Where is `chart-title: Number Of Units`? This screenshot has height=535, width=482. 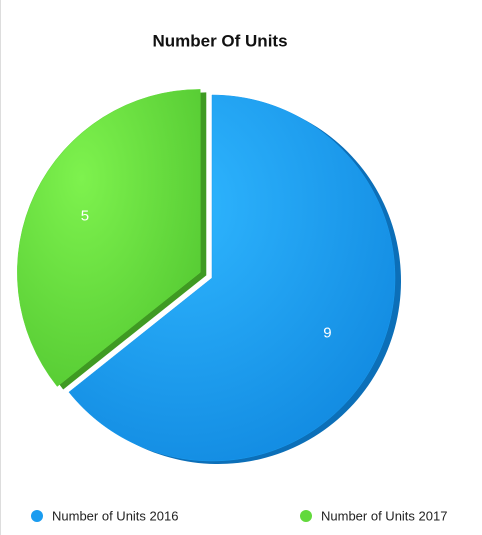 chart-title: Number Of Units is located at coordinates (219, 40).